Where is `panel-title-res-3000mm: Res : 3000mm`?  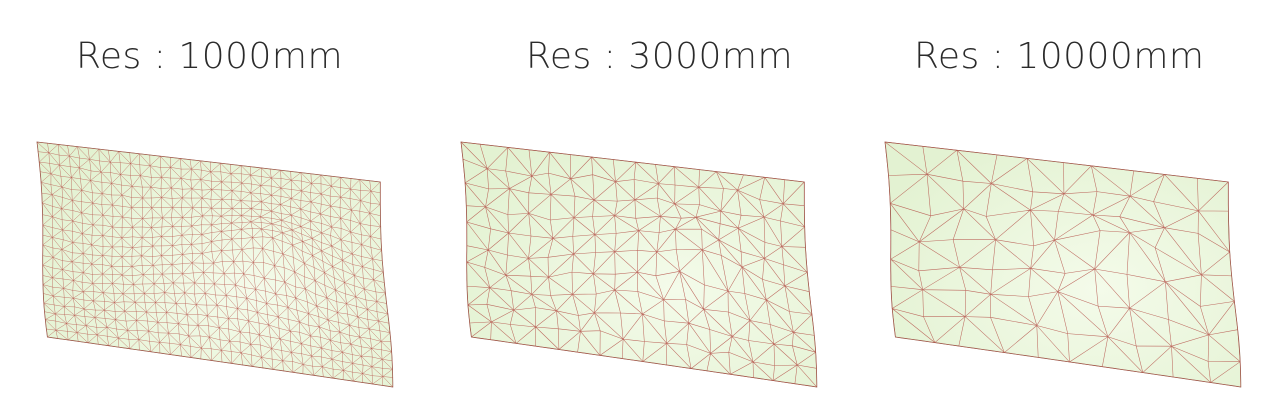 panel-title-res-3000mm: Res : 3000mm is located at coordinates (660, 56).